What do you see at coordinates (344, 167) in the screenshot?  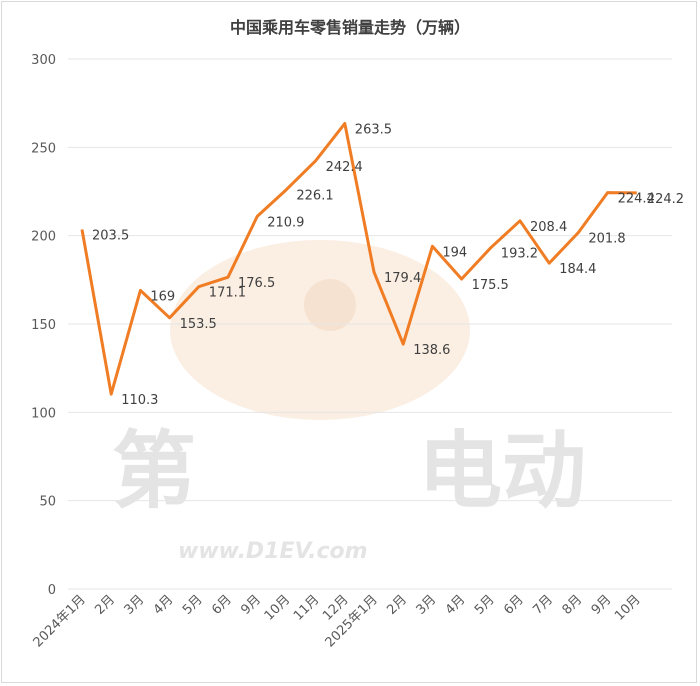 I see `data-label: 242.4` at bounding box center [344, 167].